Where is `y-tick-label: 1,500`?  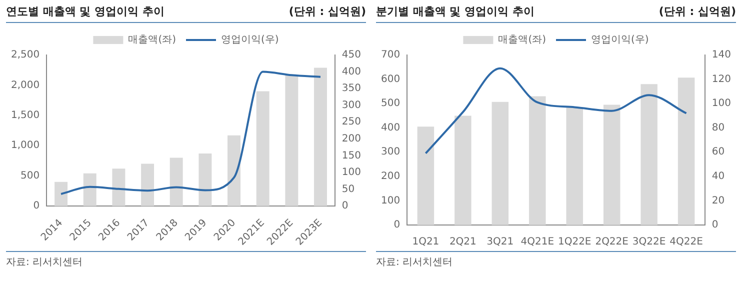 y-tick-label: 1,500 is located at coordinates (25, 116).